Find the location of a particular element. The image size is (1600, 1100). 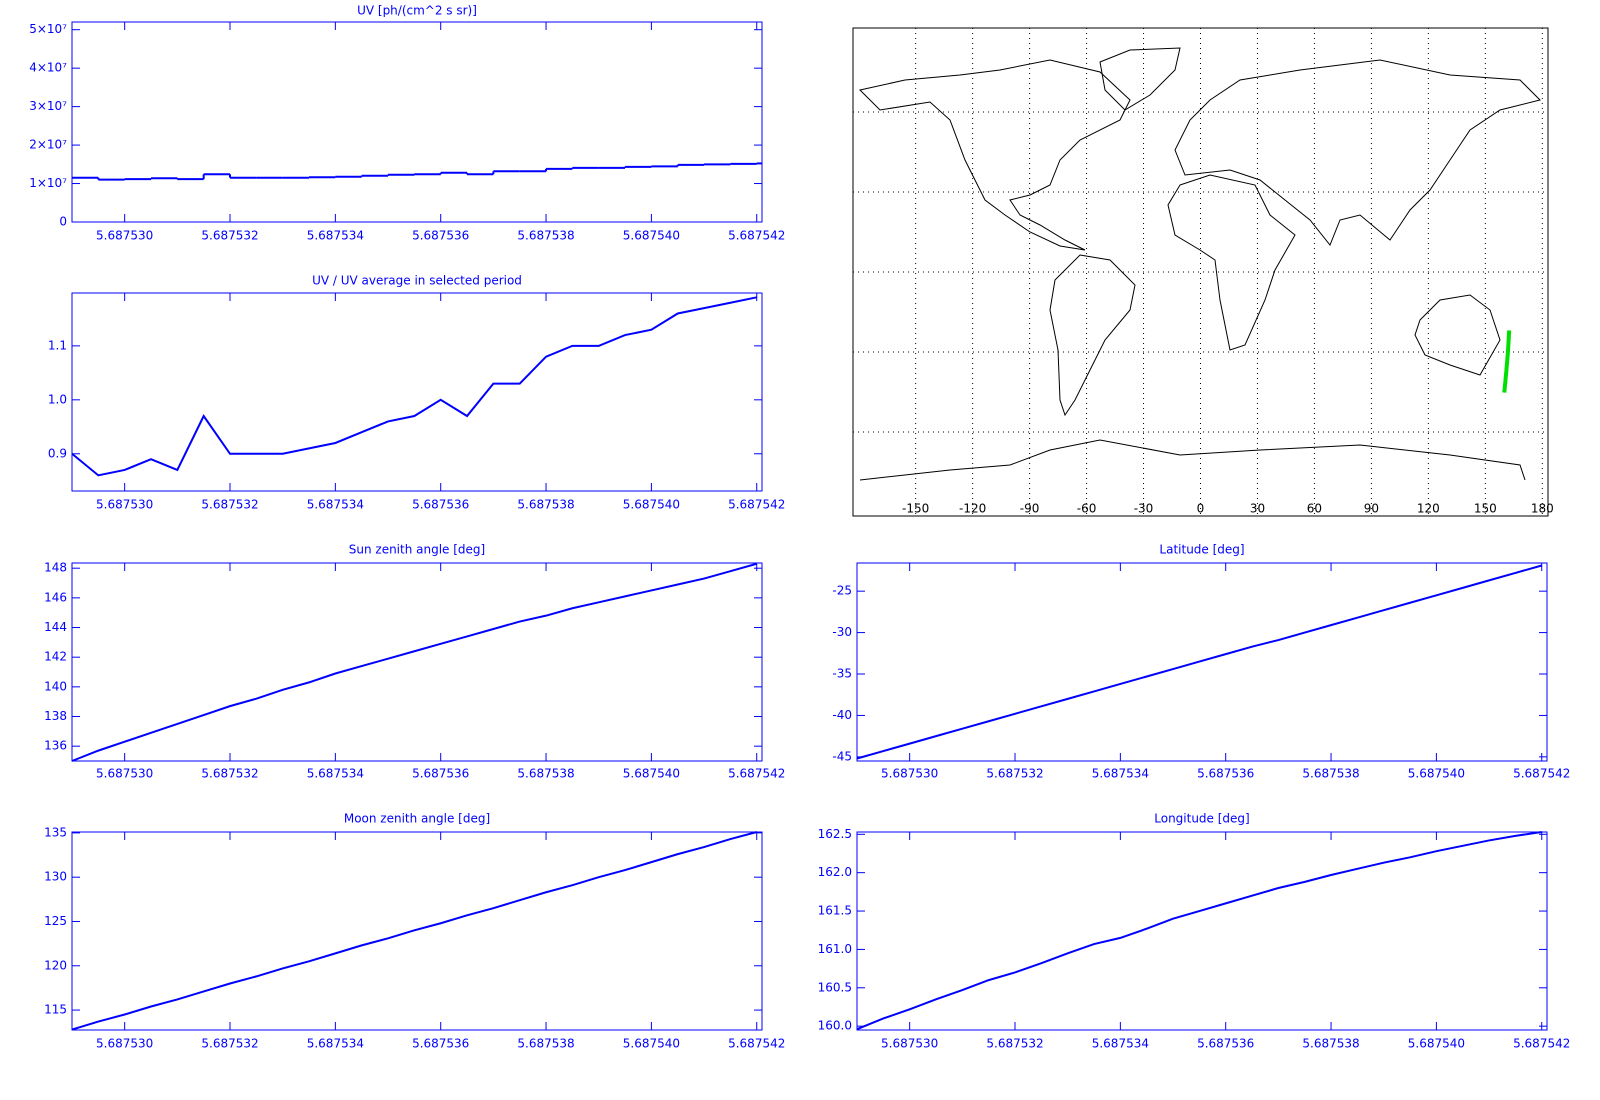

x-tick-label: -150 is located at coordinates (915, 509).